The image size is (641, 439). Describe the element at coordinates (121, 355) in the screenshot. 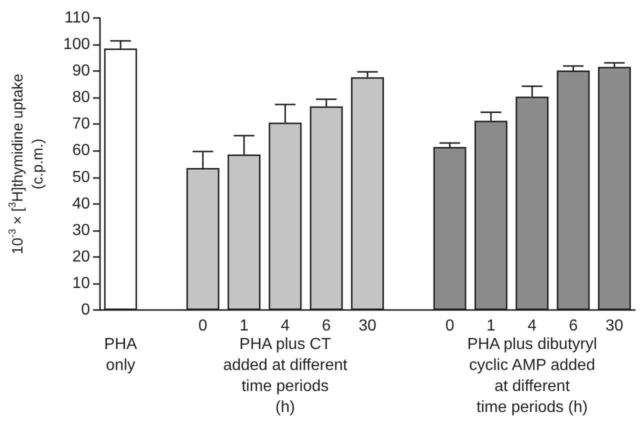

I see `text: PHA only` at that location.